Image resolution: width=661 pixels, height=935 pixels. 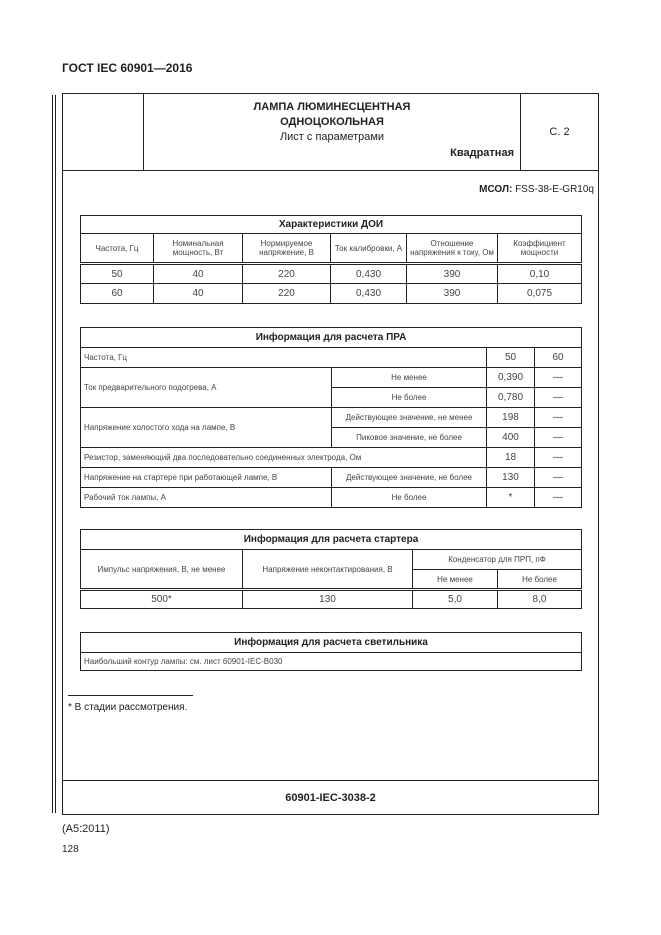 I want to click on cell: Напряжение холостого хода на лампе, В, so click(x=206, y=427).